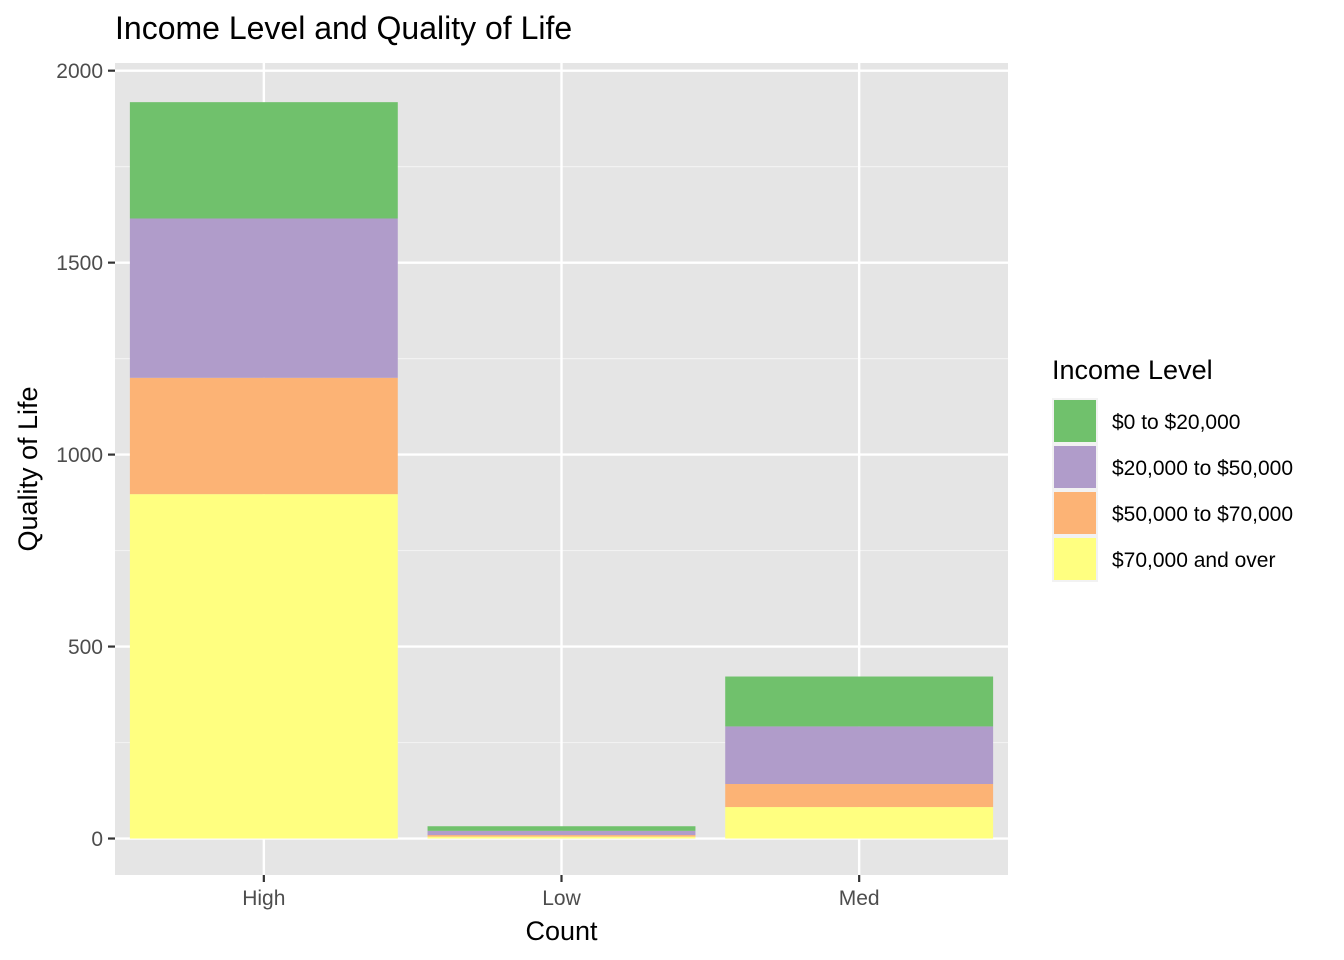 The height and width of the screenshot is (960, 1344). Describe the element at coordinates (79, 263) in the screenshot. I see `y-tick-label: 1500` at that location.